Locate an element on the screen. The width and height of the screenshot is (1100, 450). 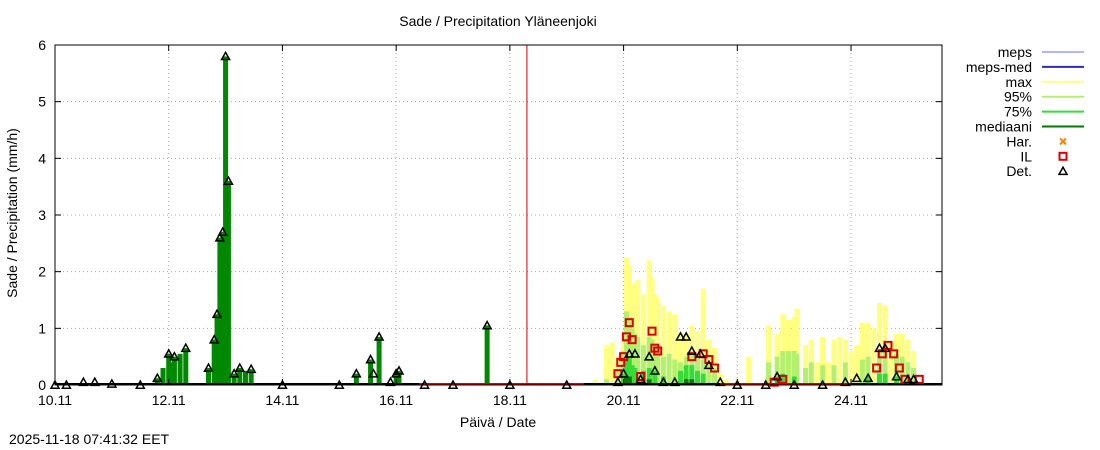
y-tick-label: 4 is located at coordinates (42, 158).